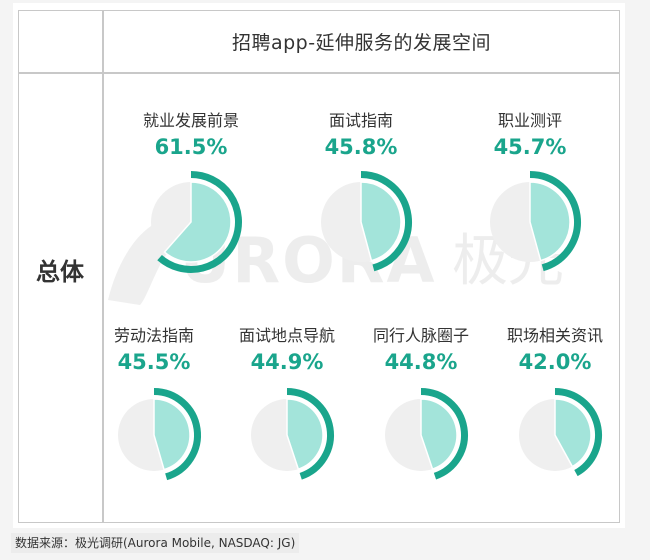 The width and height of the screenshot is (650, 560). I want to click on percentage-value: 44.8%, so click(421, 362).